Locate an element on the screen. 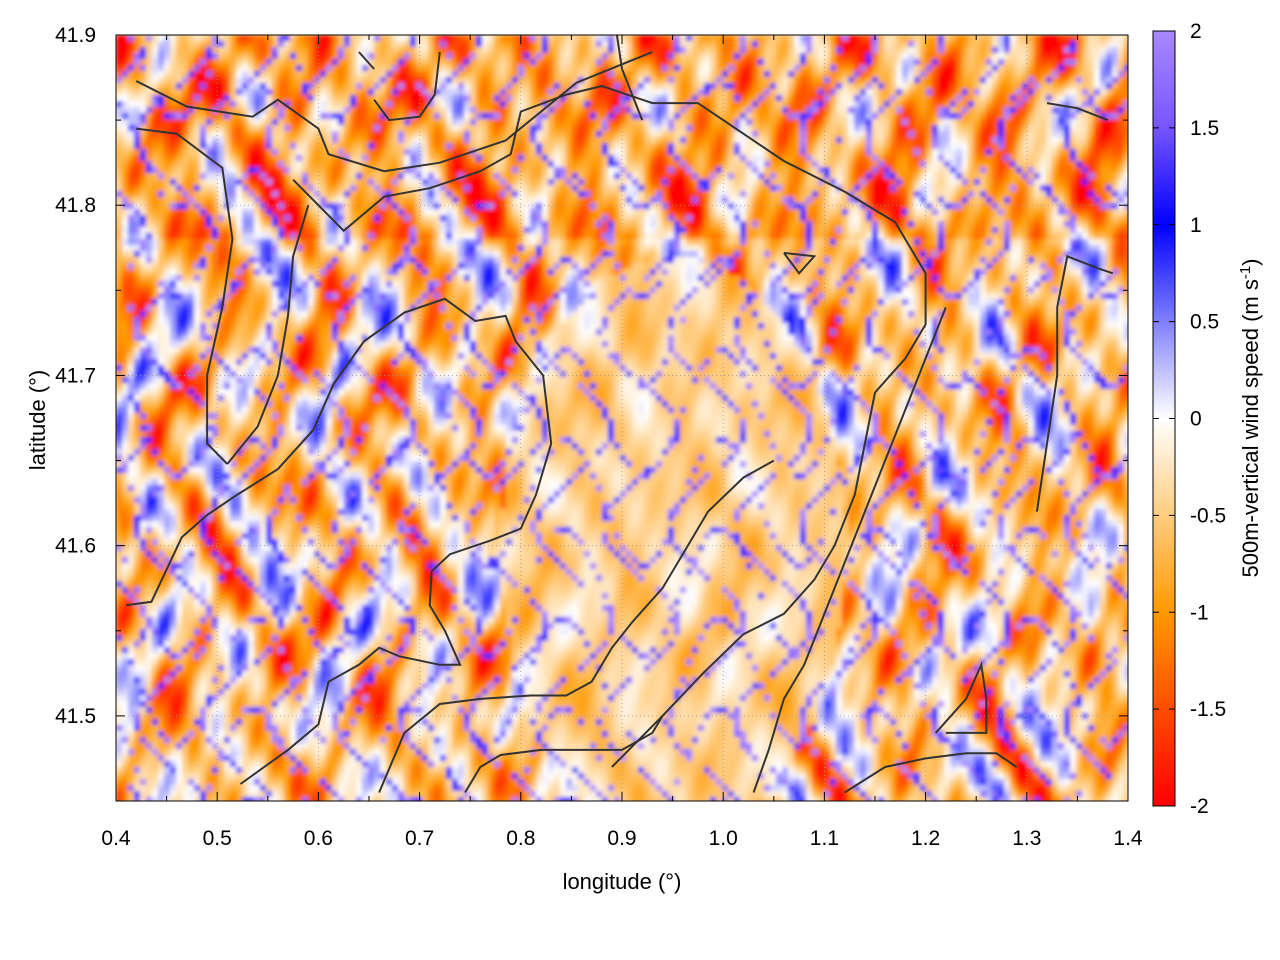 This screenshot has width=1280, height=960. colorbar-tick-label: 0.5 is located at coordinates (1204, 322).